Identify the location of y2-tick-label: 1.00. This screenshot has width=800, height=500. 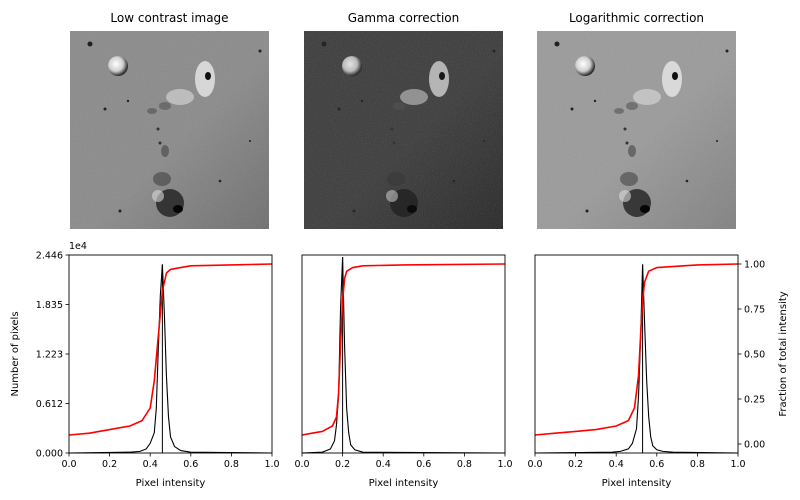
(754, 265).